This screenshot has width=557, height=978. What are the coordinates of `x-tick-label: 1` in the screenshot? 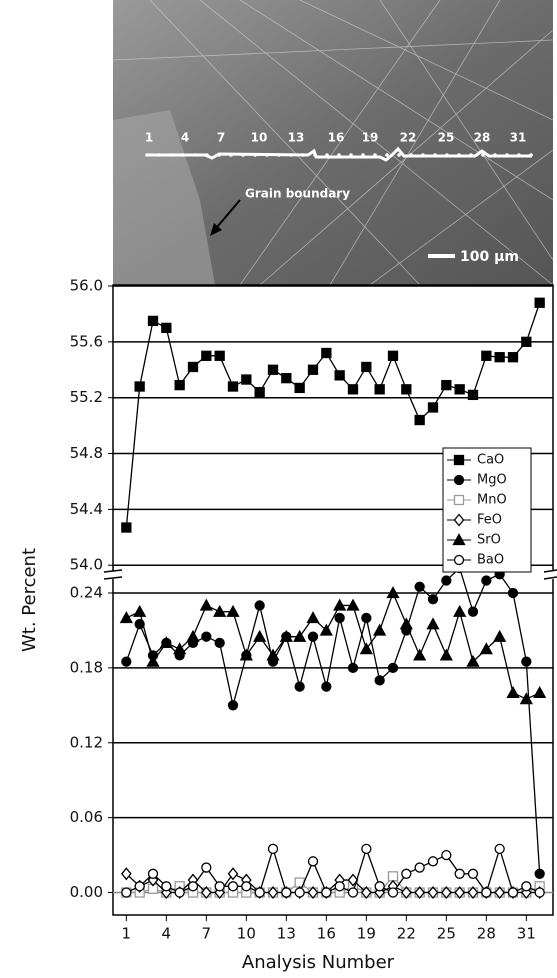 It's located at (127, 934).